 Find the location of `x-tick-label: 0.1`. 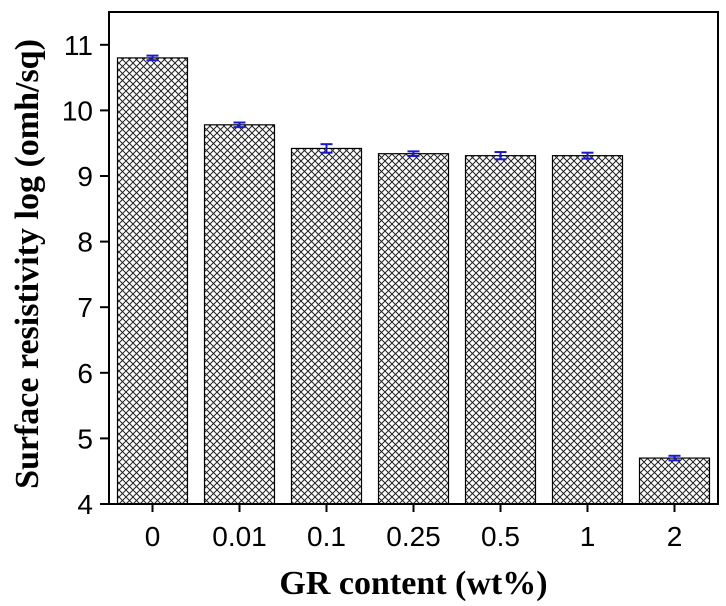

x-tick-label: 0.1 is located at coordinates (326, 536).